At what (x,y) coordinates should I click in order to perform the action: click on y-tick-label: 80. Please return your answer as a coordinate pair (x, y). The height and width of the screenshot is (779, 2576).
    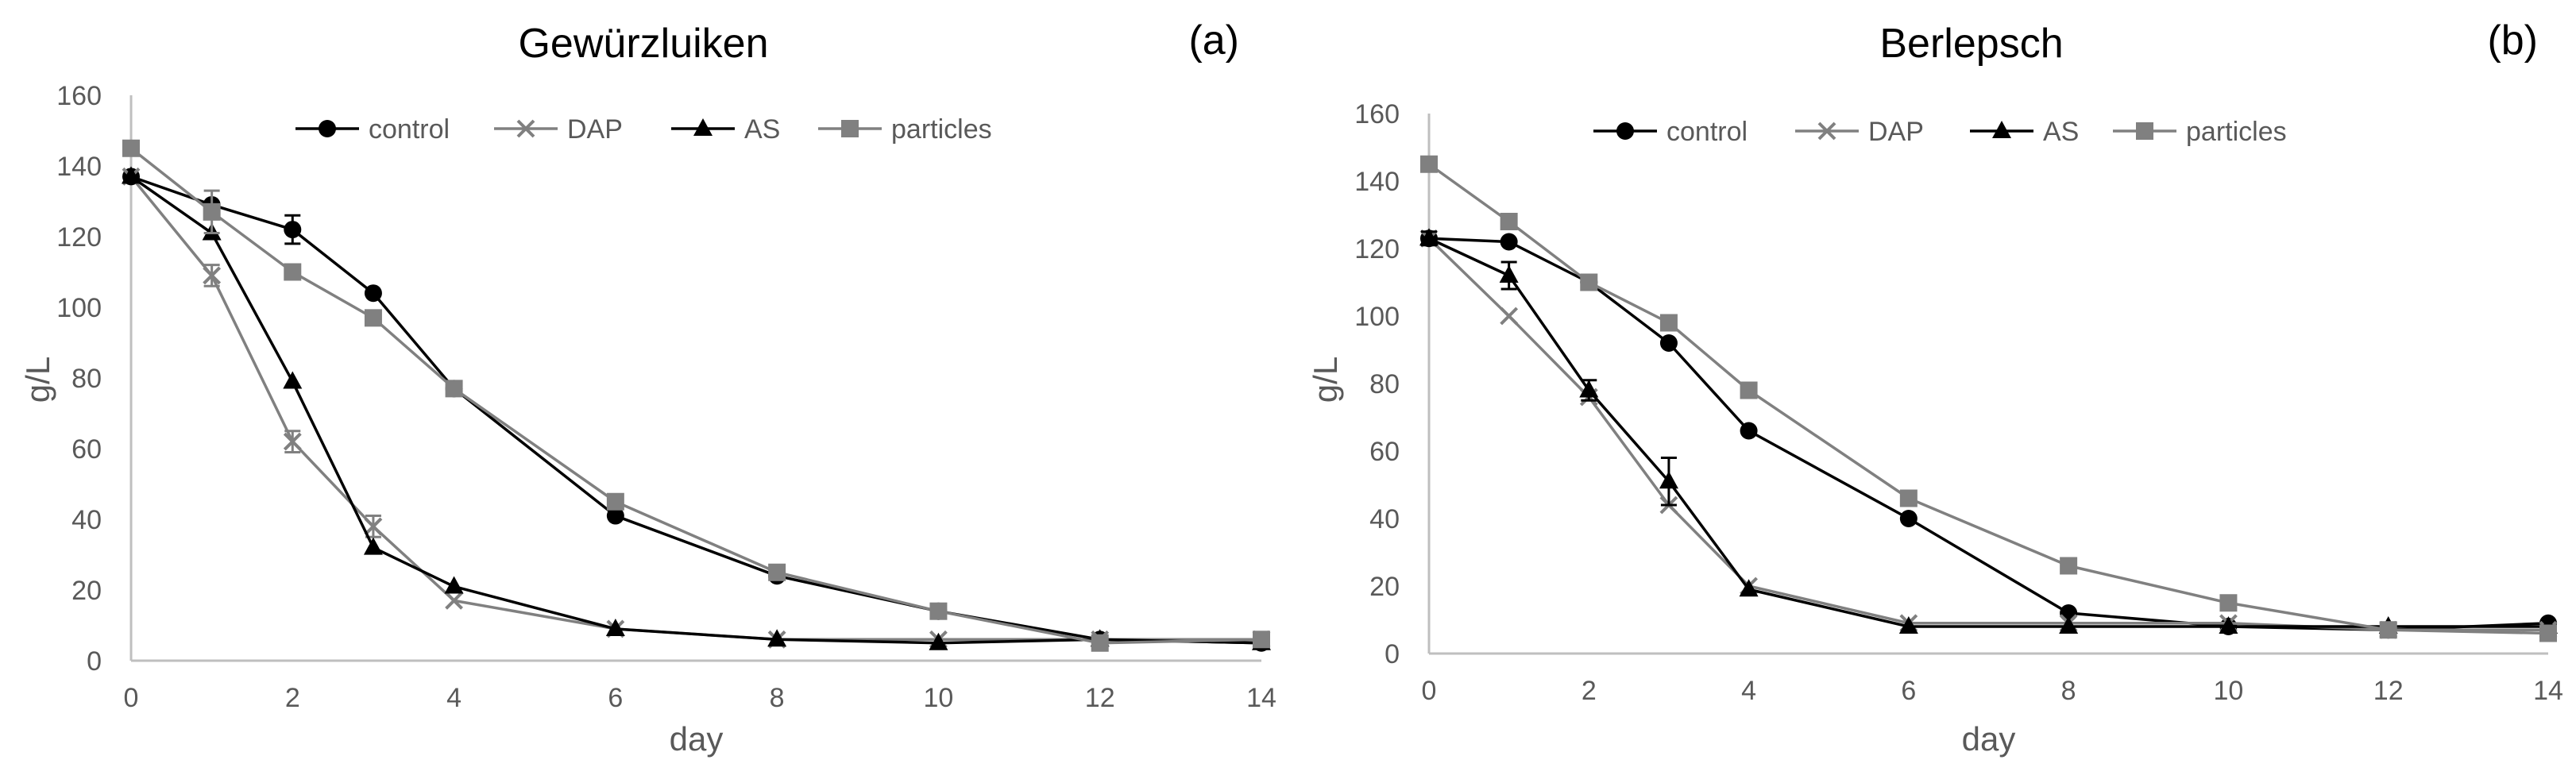
    Looking at the image, I should click on (86, 379).